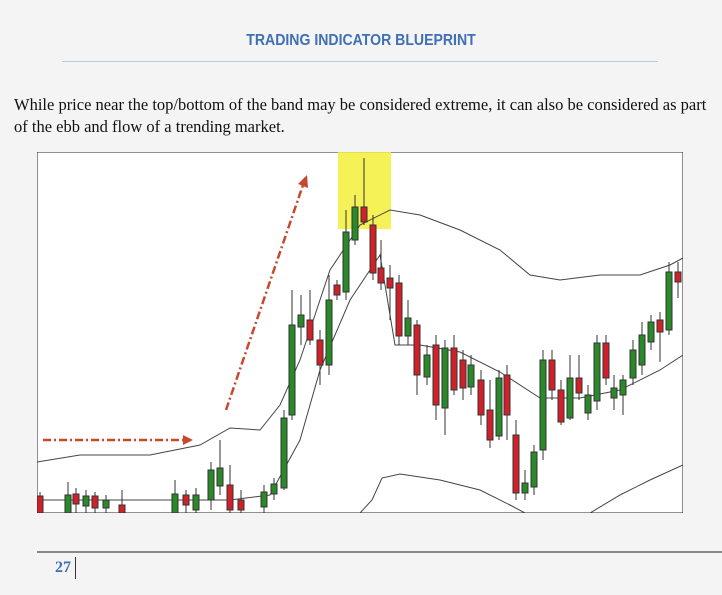 Image resolution: width=722 pixels, height=595 pixels. I want to click on header-title: TRADING INDICATOR BLUEPRINT, so click(361, 40).